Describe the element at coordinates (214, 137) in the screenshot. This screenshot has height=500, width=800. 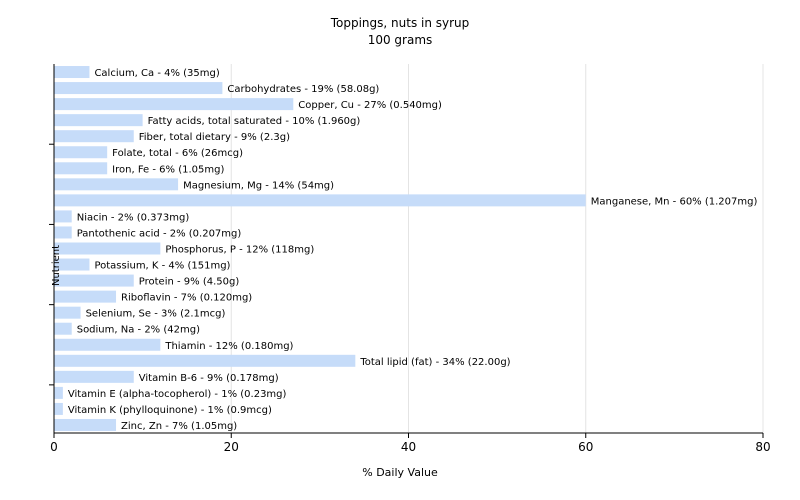
I see `bar-label: Fiber, total dietary - 9% (2.3g)` at that location.